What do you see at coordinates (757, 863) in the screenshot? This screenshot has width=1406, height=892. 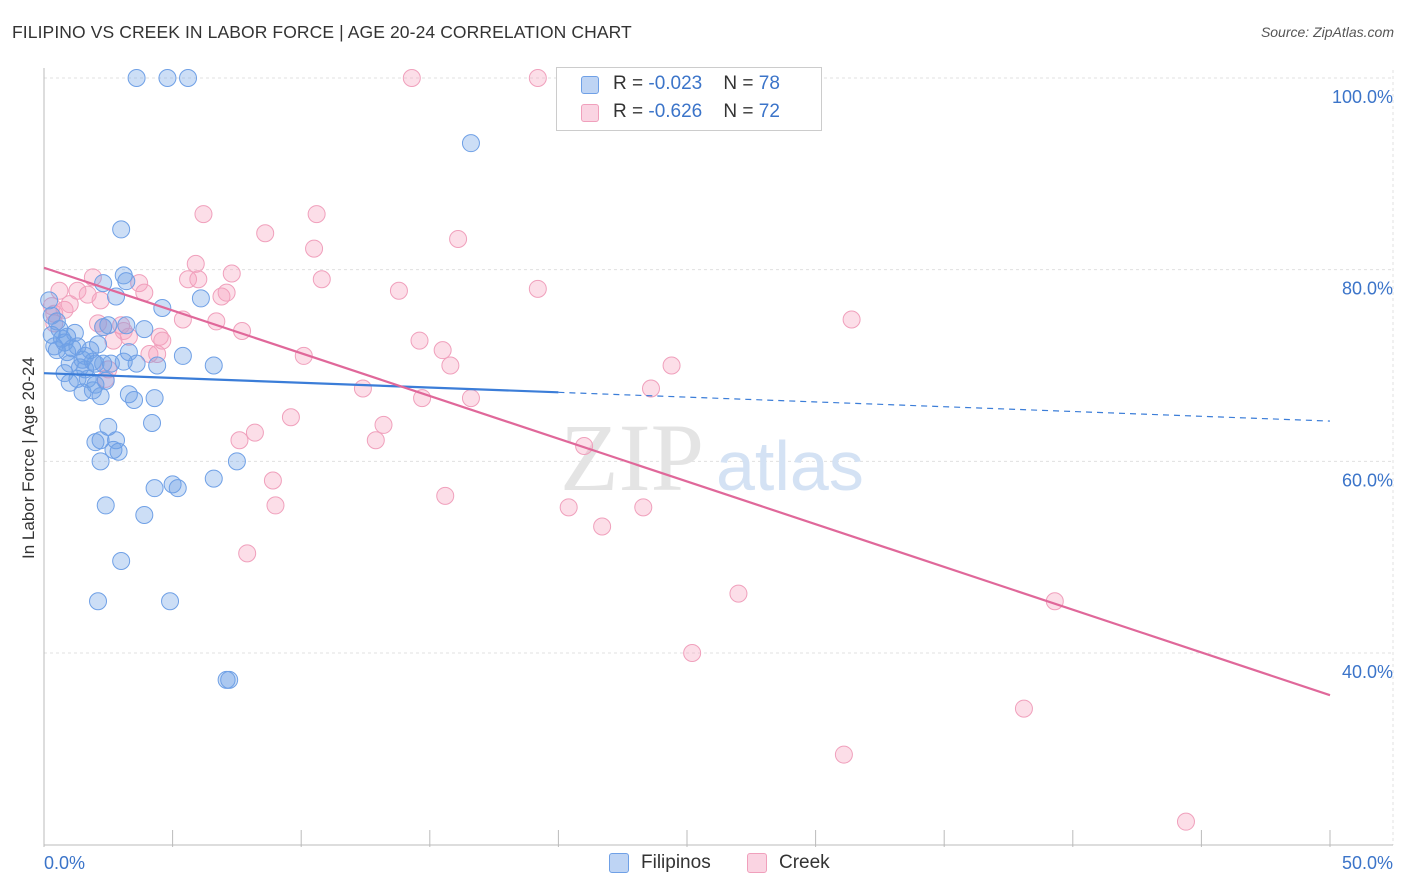 I see `bottom-legend-swatch-pink` at bounding box center [757, 863].